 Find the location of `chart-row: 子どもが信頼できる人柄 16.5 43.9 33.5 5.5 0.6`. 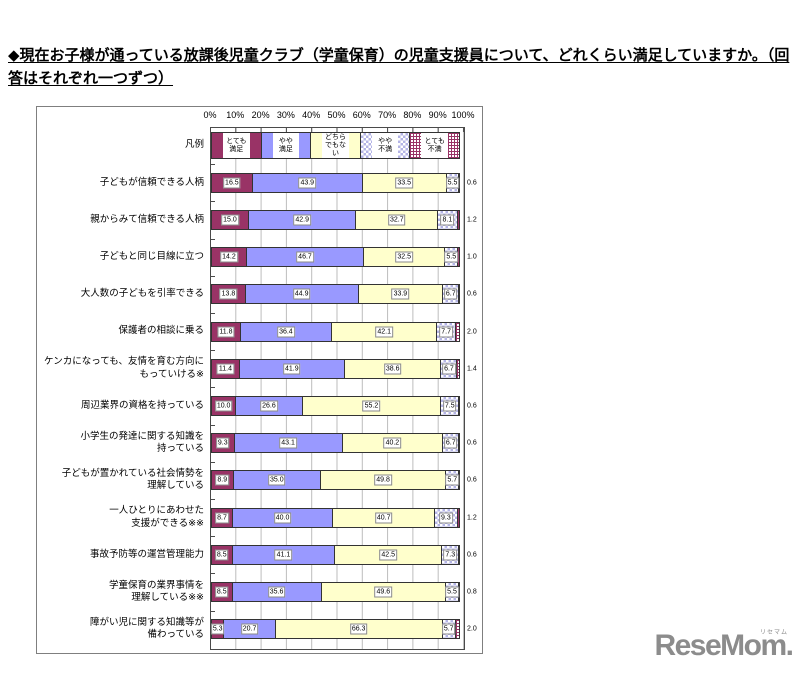

chart-row: 子どもが信頼できる人柄 16.5 43.9 33.5 5.5 0.6 is located at coordinates (258, 182).